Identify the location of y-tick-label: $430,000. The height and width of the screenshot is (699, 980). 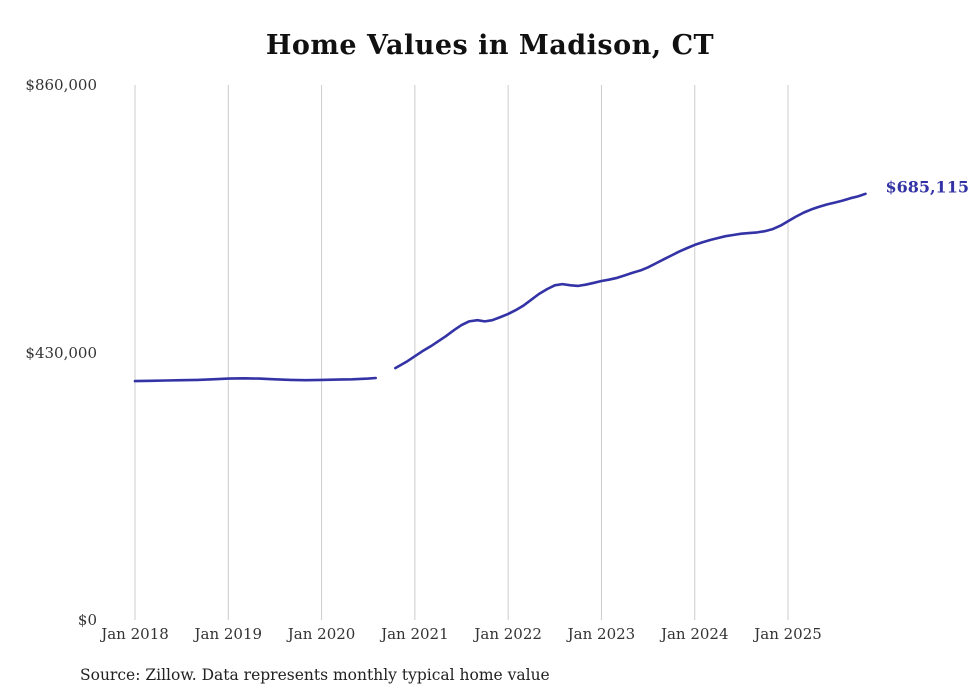
(61, 352).